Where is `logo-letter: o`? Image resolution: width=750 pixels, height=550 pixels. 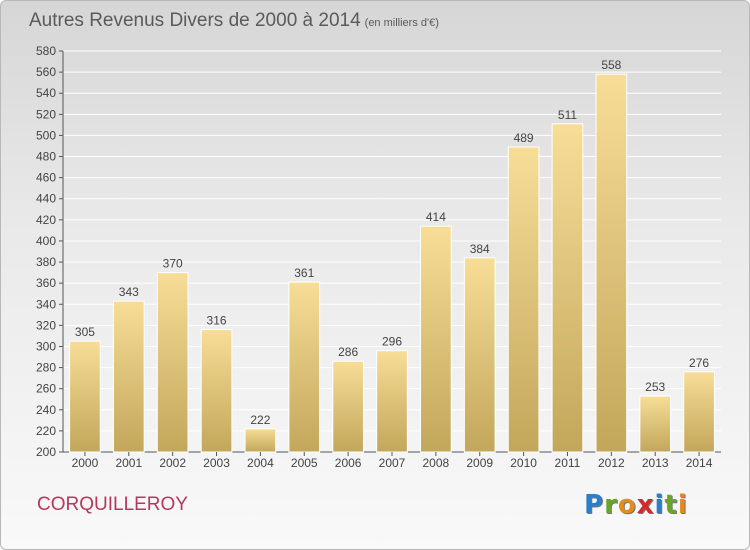 logo-letter: o is located at coordinates (627, 505).